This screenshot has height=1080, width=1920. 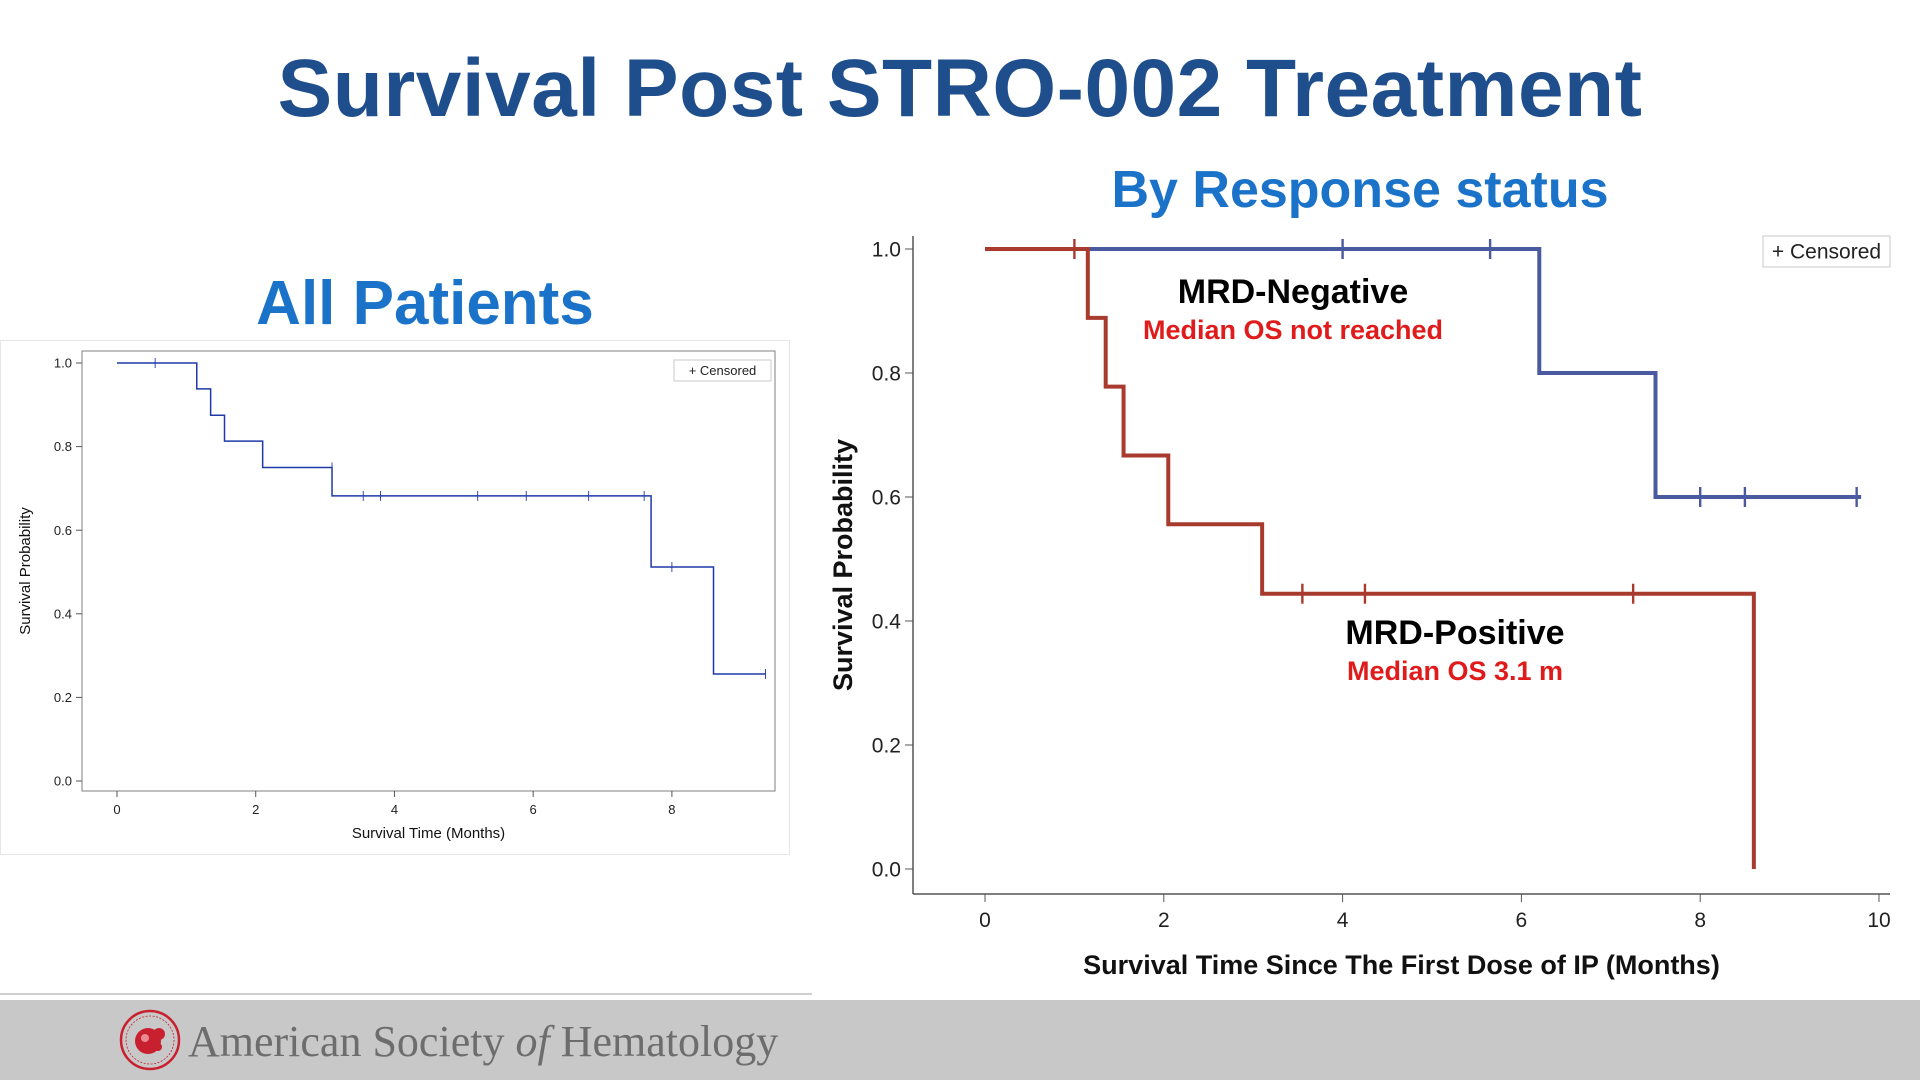 What do you see at coordinates (425, 303) in the screenshot?
I see `all-patients-subtitle: All Patients` at bounding box center [425, 303].